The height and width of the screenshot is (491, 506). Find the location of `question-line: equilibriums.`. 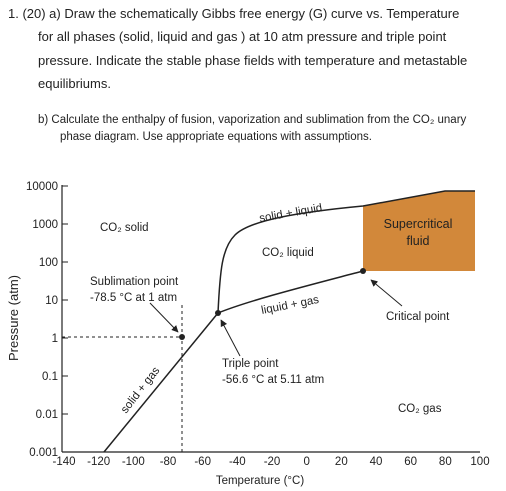

question-line: equilibriums. is located at coordinates (74, 83).